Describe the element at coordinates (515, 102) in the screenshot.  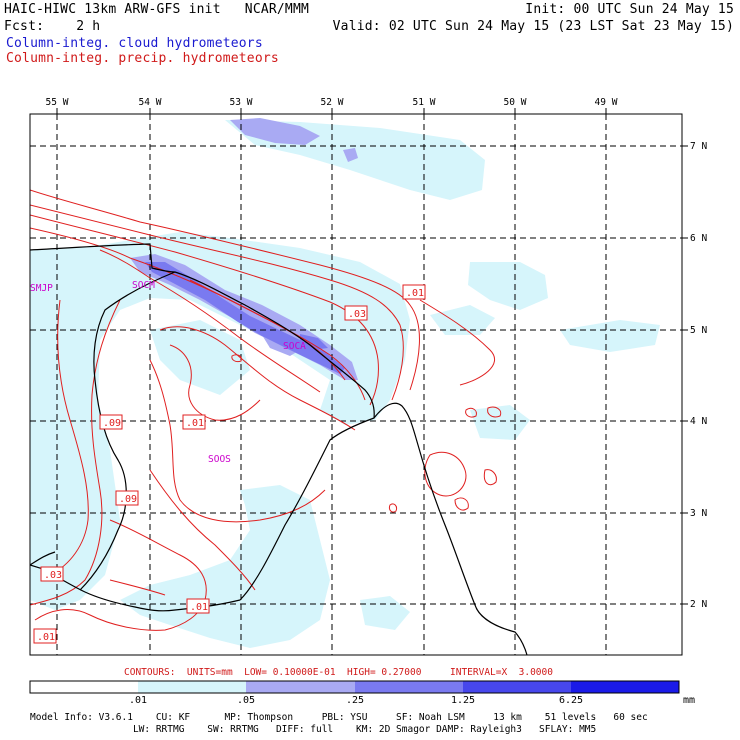
I see `lon-label: 50 W` at that location.